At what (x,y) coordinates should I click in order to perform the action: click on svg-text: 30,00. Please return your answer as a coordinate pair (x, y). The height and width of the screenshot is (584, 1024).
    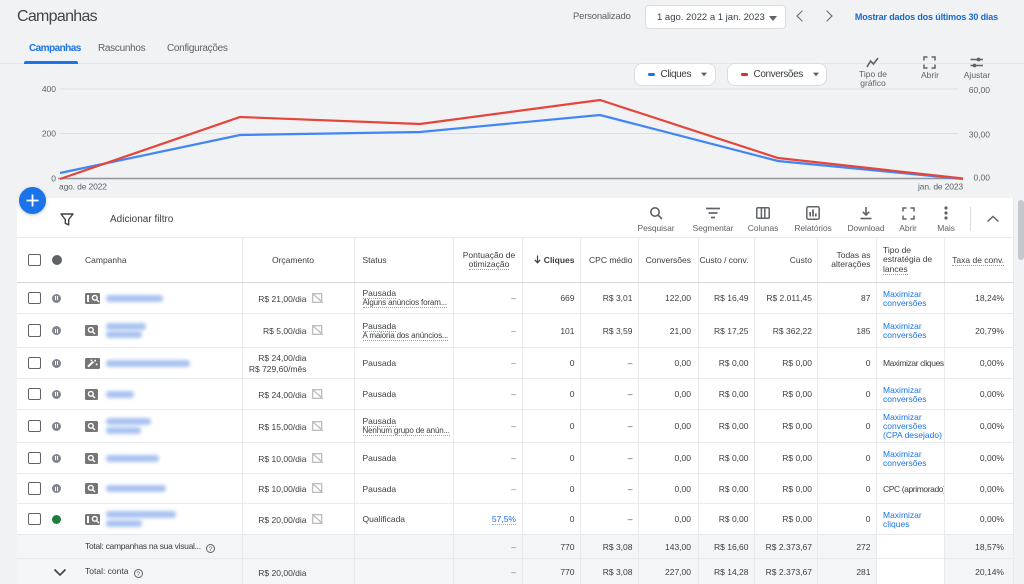
    Looking at the image, I should click on (980, 135).